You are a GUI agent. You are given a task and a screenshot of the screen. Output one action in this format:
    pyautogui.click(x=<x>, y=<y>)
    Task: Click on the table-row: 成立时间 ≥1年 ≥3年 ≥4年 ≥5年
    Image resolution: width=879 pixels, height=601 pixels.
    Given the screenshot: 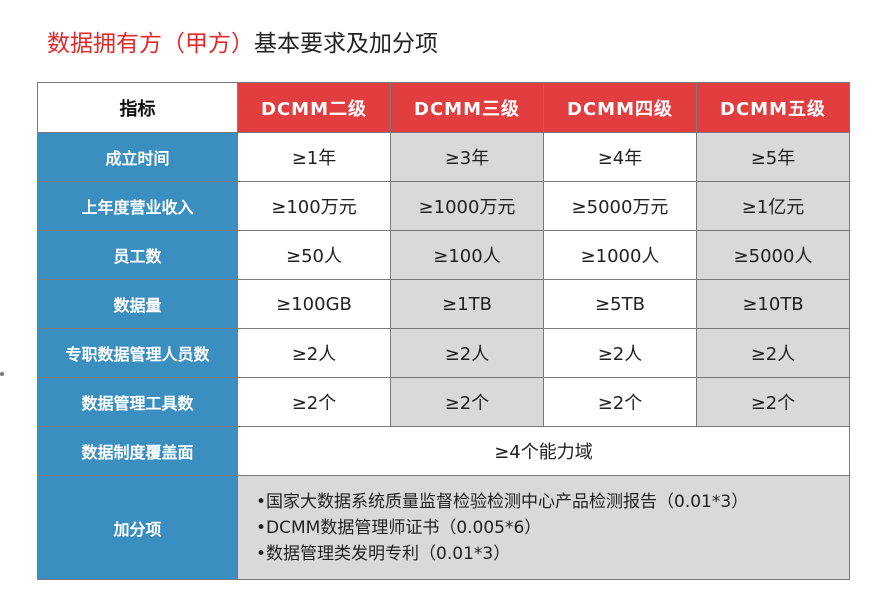 What is the action you would take?
    pyautogui.click(x=443, y=157)
    